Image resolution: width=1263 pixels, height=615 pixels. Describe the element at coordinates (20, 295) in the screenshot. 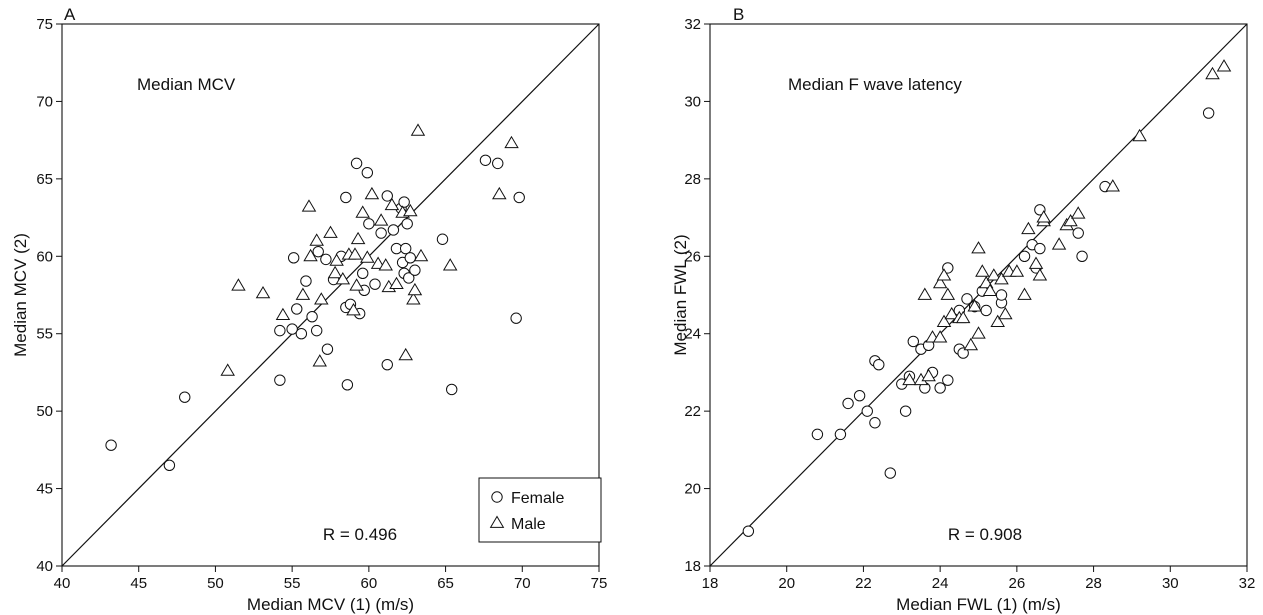

I see `y-axis-label: Median MCV (2)` at that location.